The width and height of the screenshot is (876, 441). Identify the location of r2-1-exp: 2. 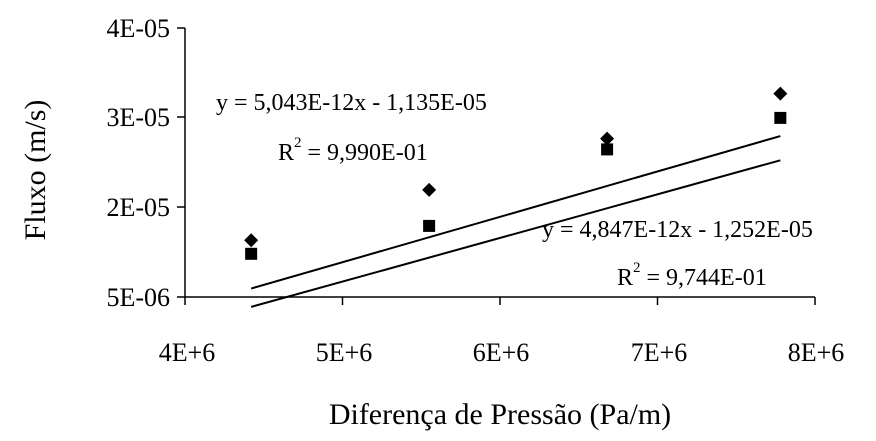
(298, 143).